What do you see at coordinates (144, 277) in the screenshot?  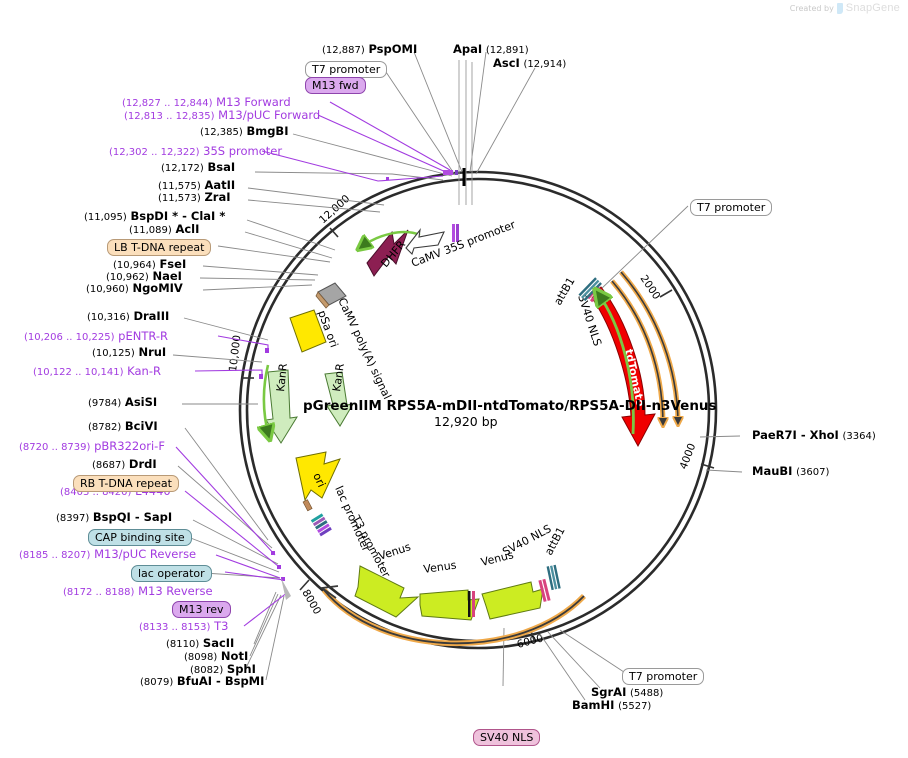 I see `enzyme-label-naei: (10,962) NaeI` at bounding box center [144, 277].